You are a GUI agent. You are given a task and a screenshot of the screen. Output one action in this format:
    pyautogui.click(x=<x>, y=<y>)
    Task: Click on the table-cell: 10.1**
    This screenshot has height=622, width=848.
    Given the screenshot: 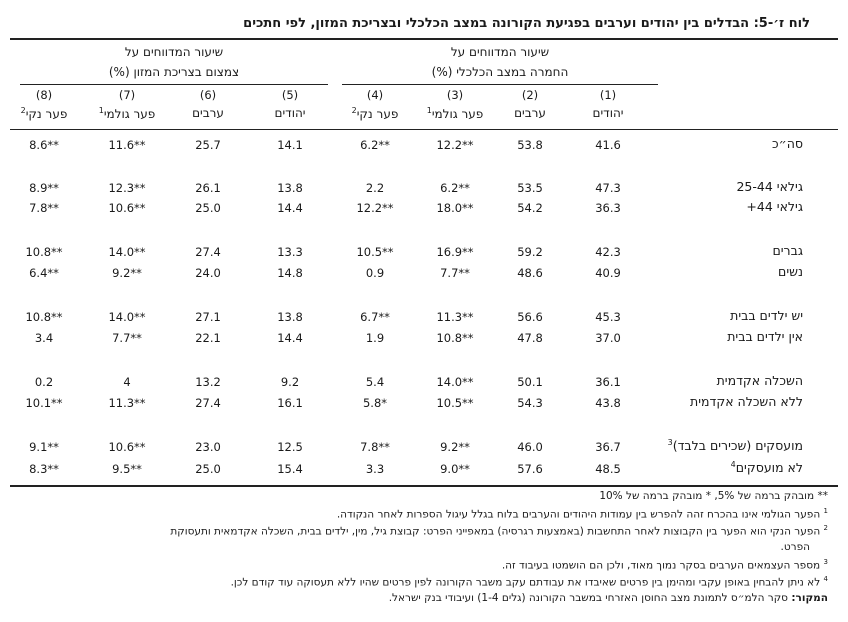 What is the action you would take?
    pyautogui.click(x=44, y=403)
    